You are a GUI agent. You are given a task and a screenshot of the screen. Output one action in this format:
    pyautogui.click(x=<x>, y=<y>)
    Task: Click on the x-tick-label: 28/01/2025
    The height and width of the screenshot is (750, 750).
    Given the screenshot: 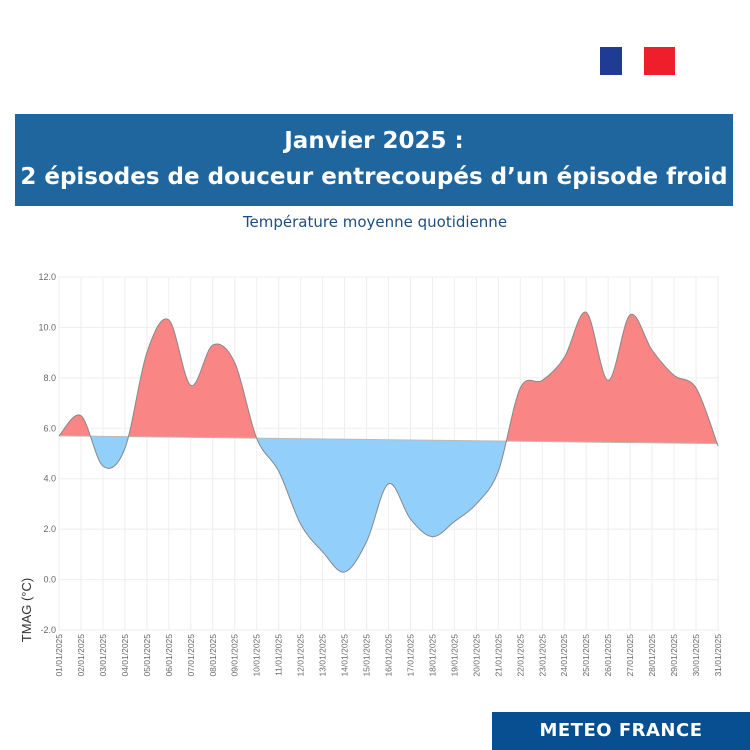 What is the action you would take?
    pyautogui.click(x=652, y=655)
    